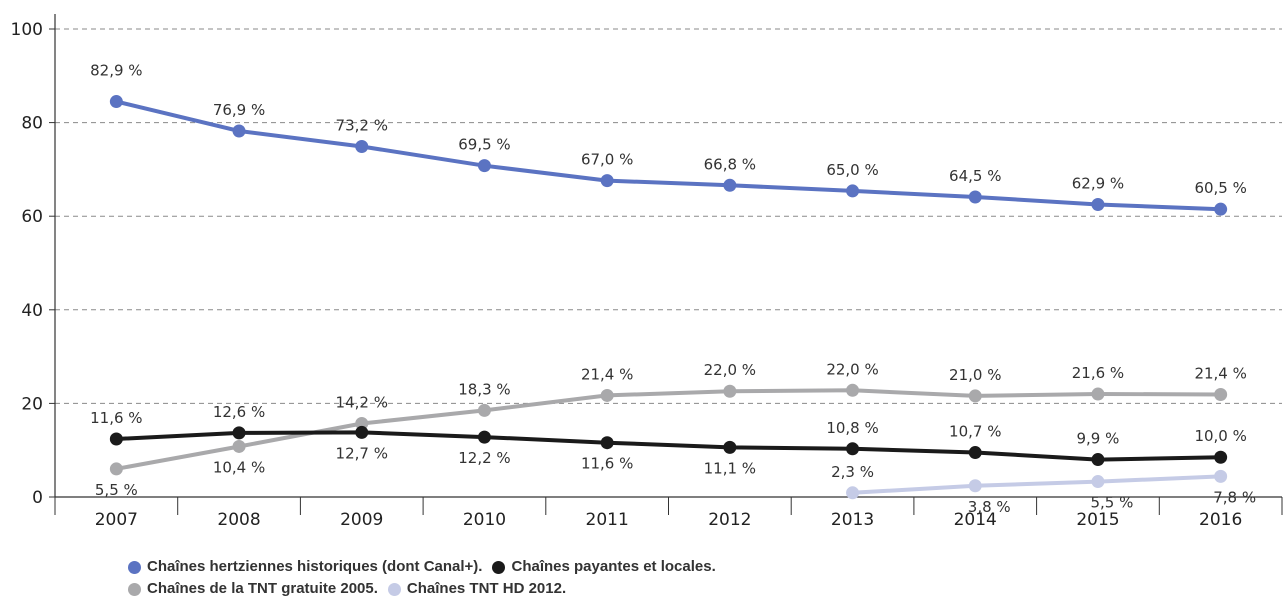 This screenshot has height=601, width=1286. What do you see at coordinates (729, 520) in the screenshot?
I see `x-tick-label: 2012` at bounding box center [729, 520].